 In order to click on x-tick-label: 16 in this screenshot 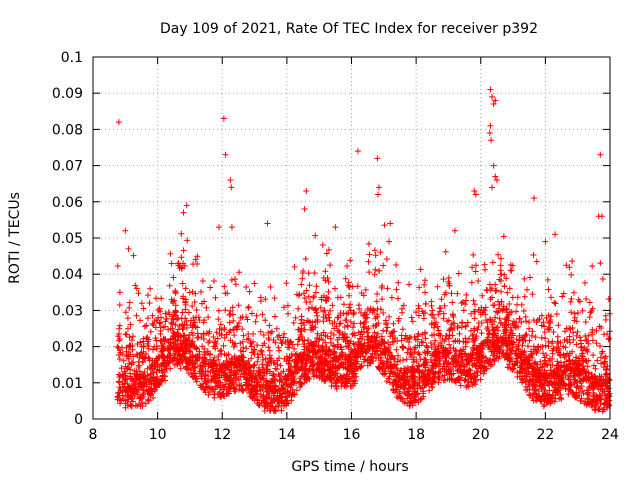, I will do `click(352, 435)`.